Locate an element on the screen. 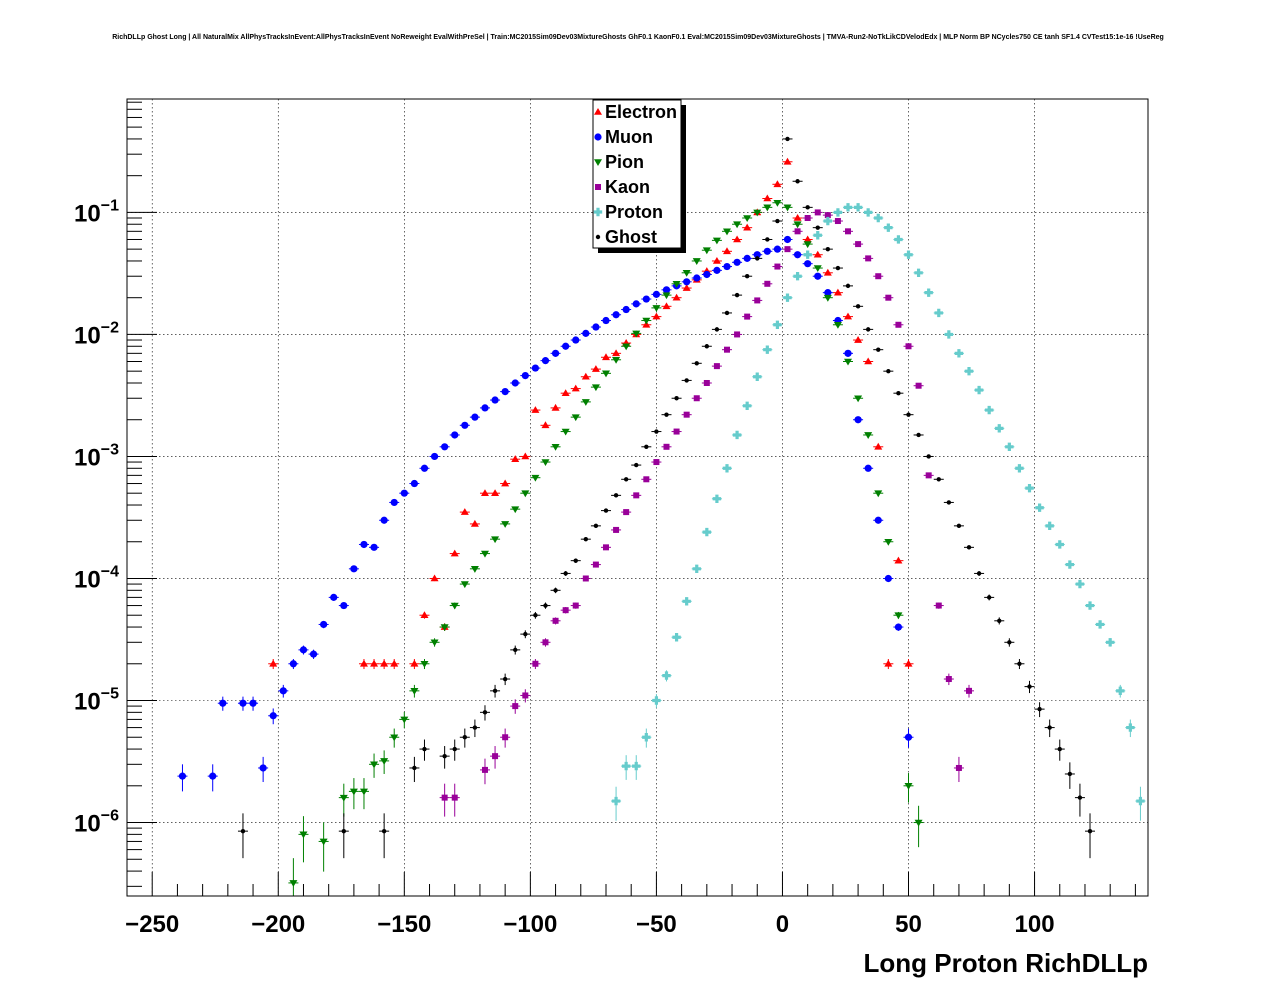 The height and width of the screenshot is (996, 1276). legend-item-kaon: Kaon is located at coordinates (622, 187).